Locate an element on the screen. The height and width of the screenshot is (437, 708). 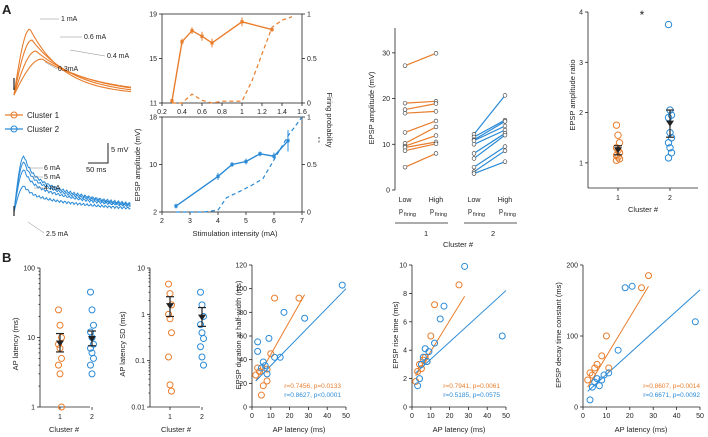
intensity-top-frame is located at coordinates (232, 58).